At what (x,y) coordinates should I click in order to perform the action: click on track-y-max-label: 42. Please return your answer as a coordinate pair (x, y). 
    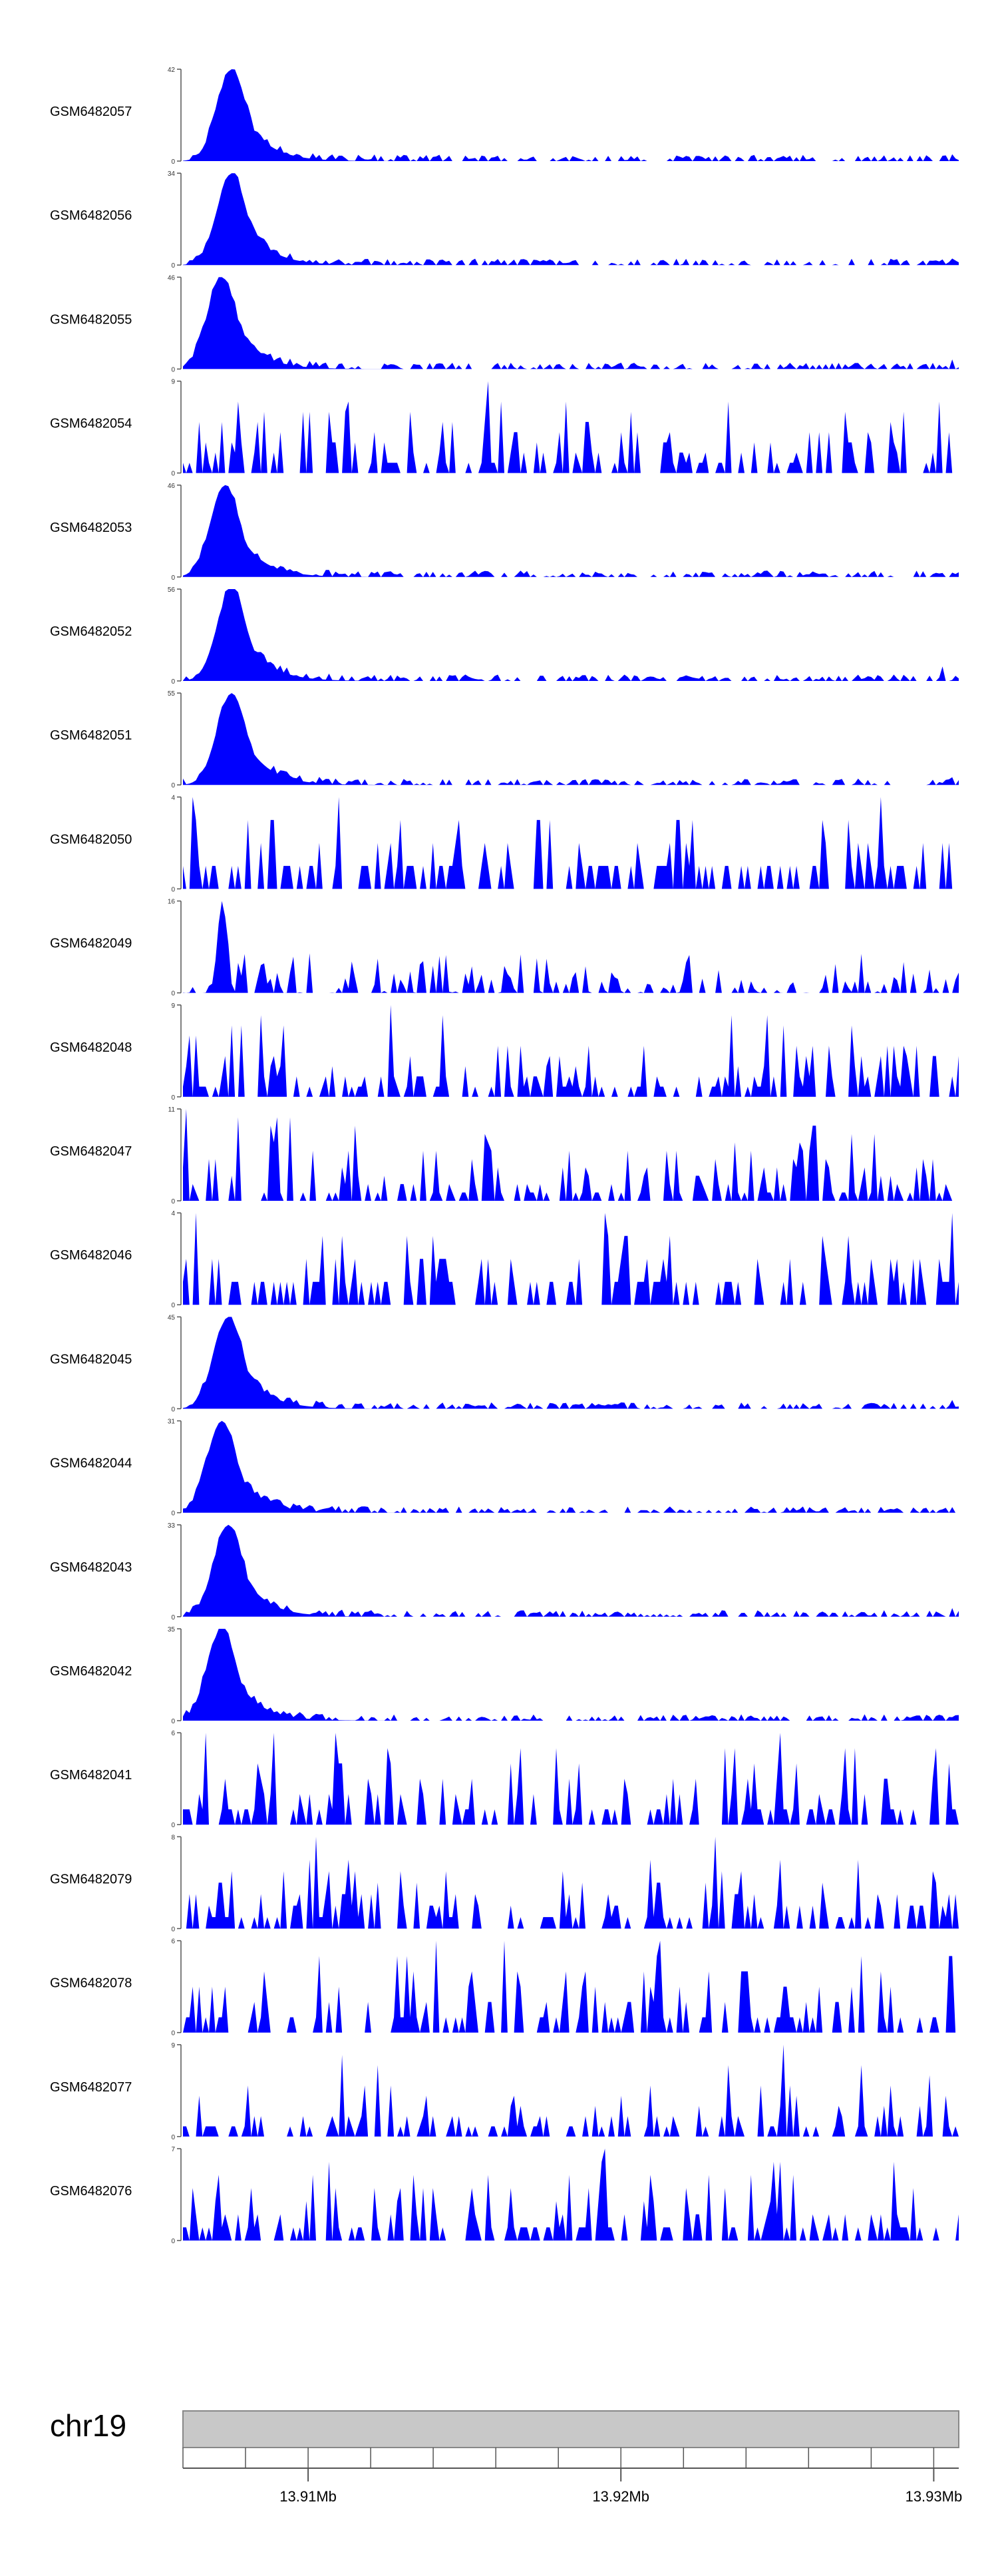
    Looking at the image, I should click on (172, 70).